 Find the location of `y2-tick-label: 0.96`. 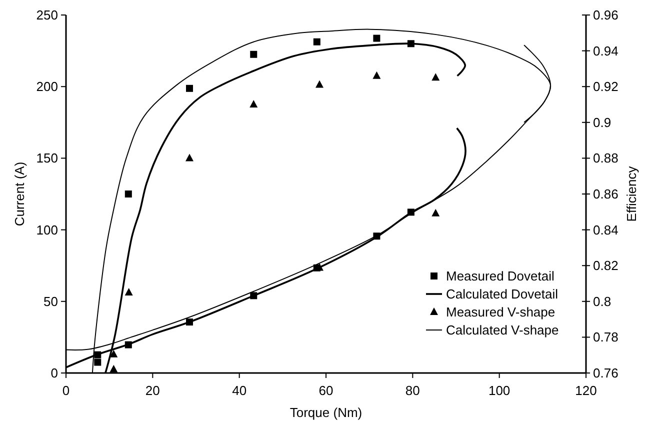

y2-tick-label: 0.96 is located at coordinates (605, 15).